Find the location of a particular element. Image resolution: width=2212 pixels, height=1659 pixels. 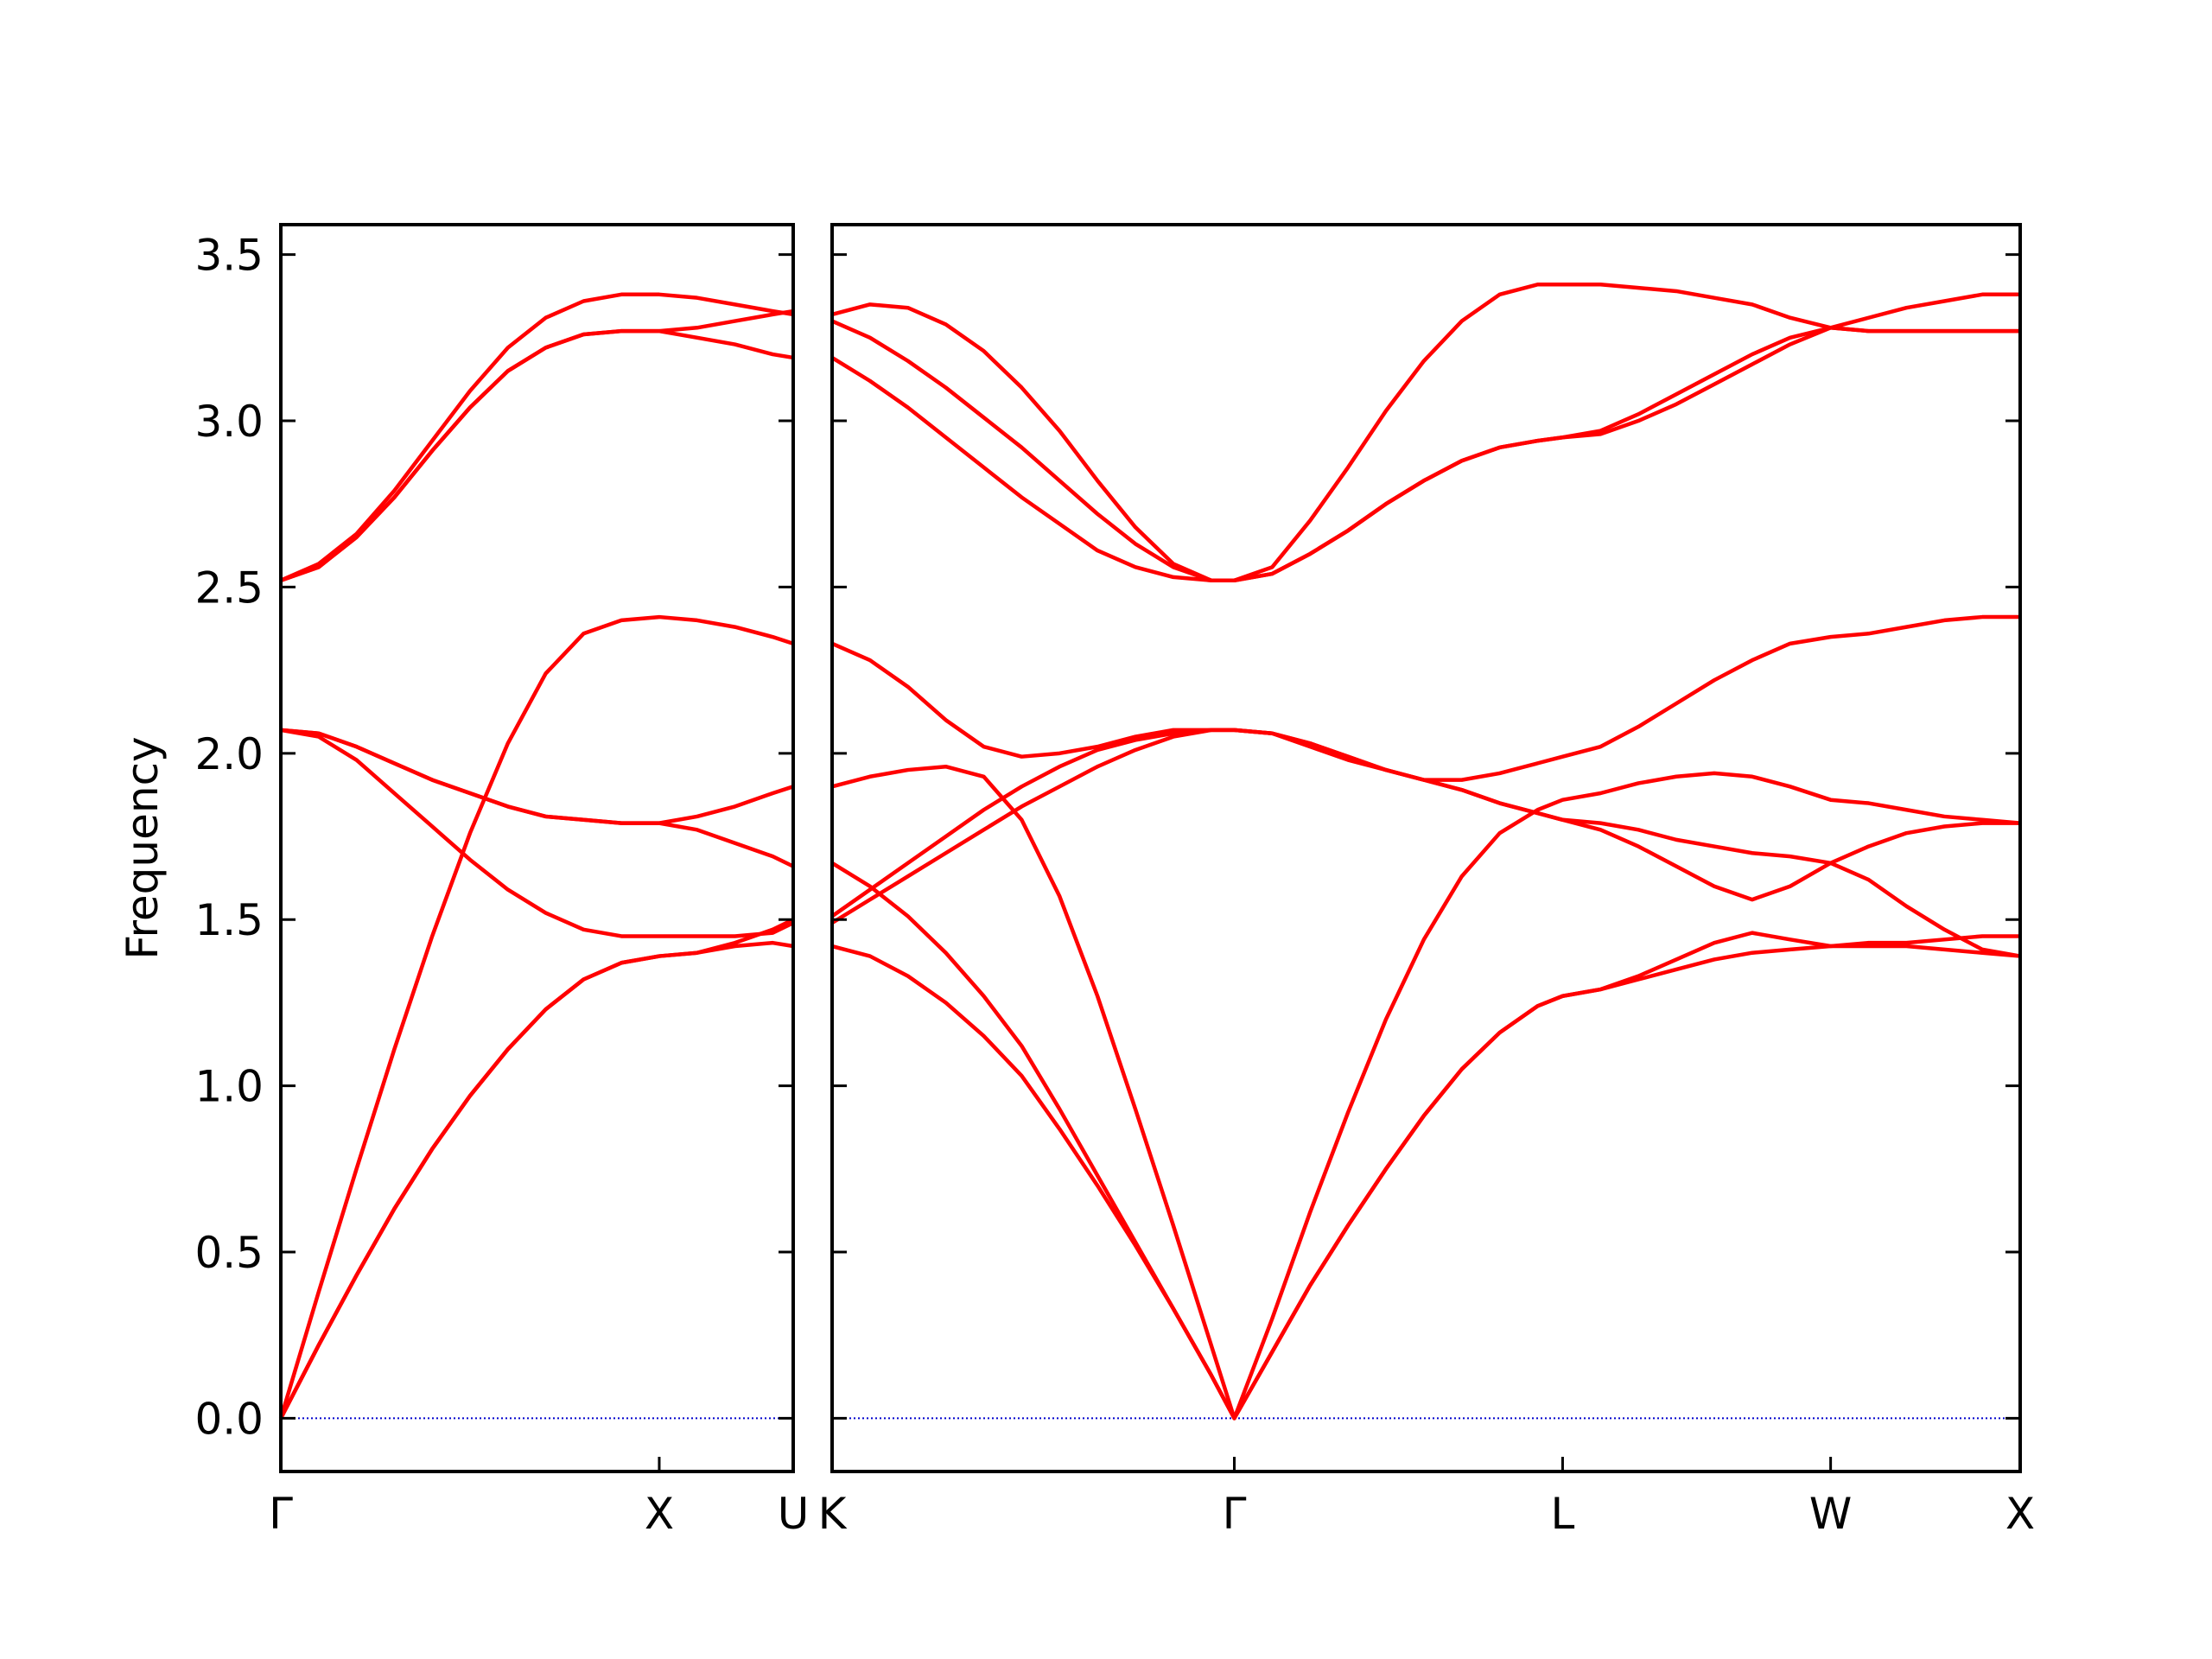

y-tick-label: 1.0 is located at coordinates (229, 1087).